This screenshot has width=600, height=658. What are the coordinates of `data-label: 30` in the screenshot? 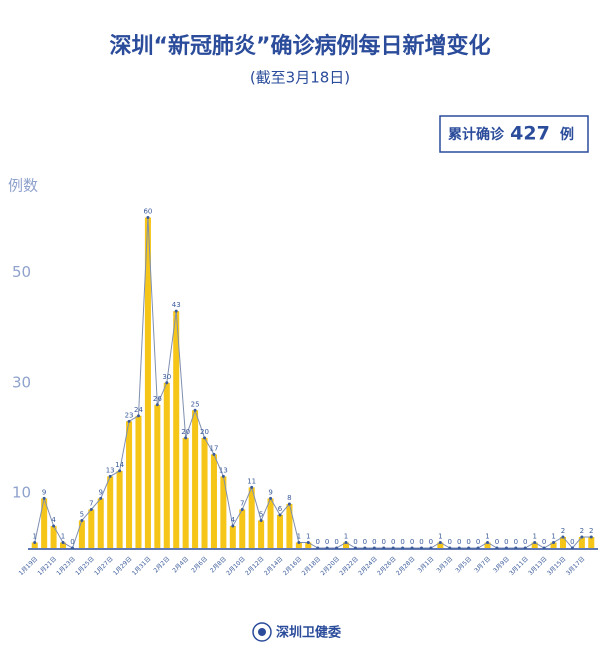 It's located at (166, 377).